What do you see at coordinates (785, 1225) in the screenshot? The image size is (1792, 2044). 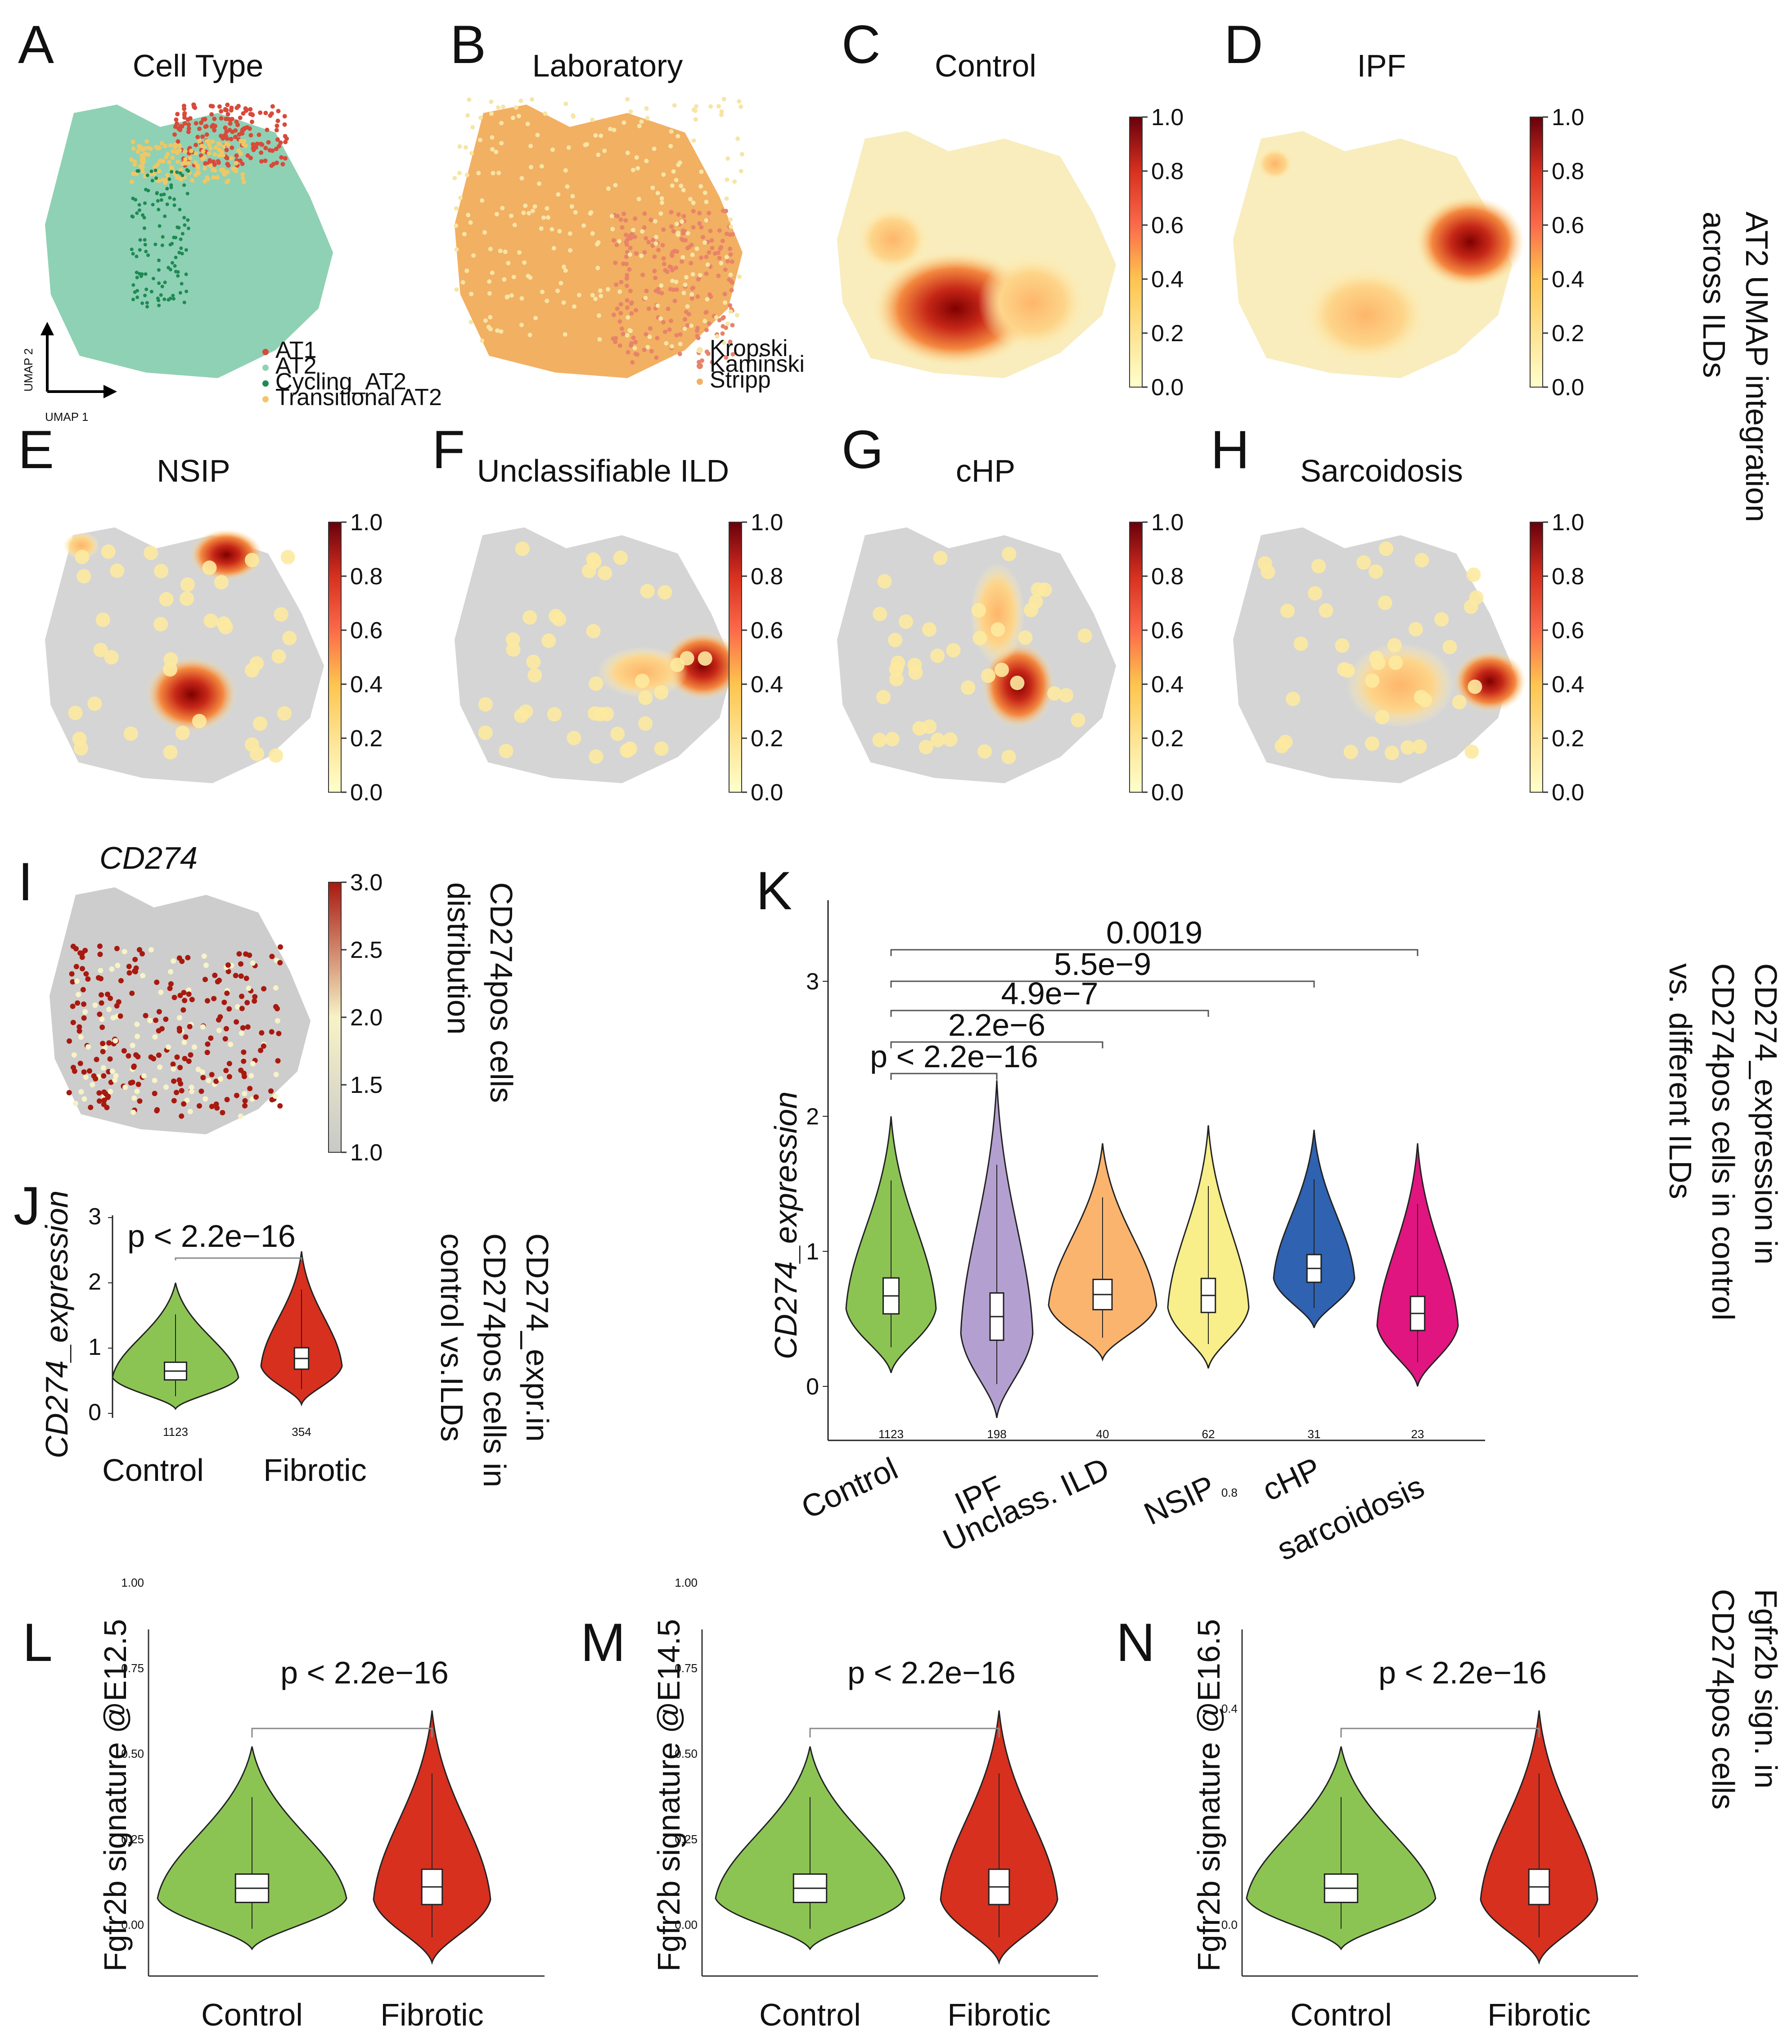 I see `ylabel-K: CD274_expression` at bounding box center [785, 1225].